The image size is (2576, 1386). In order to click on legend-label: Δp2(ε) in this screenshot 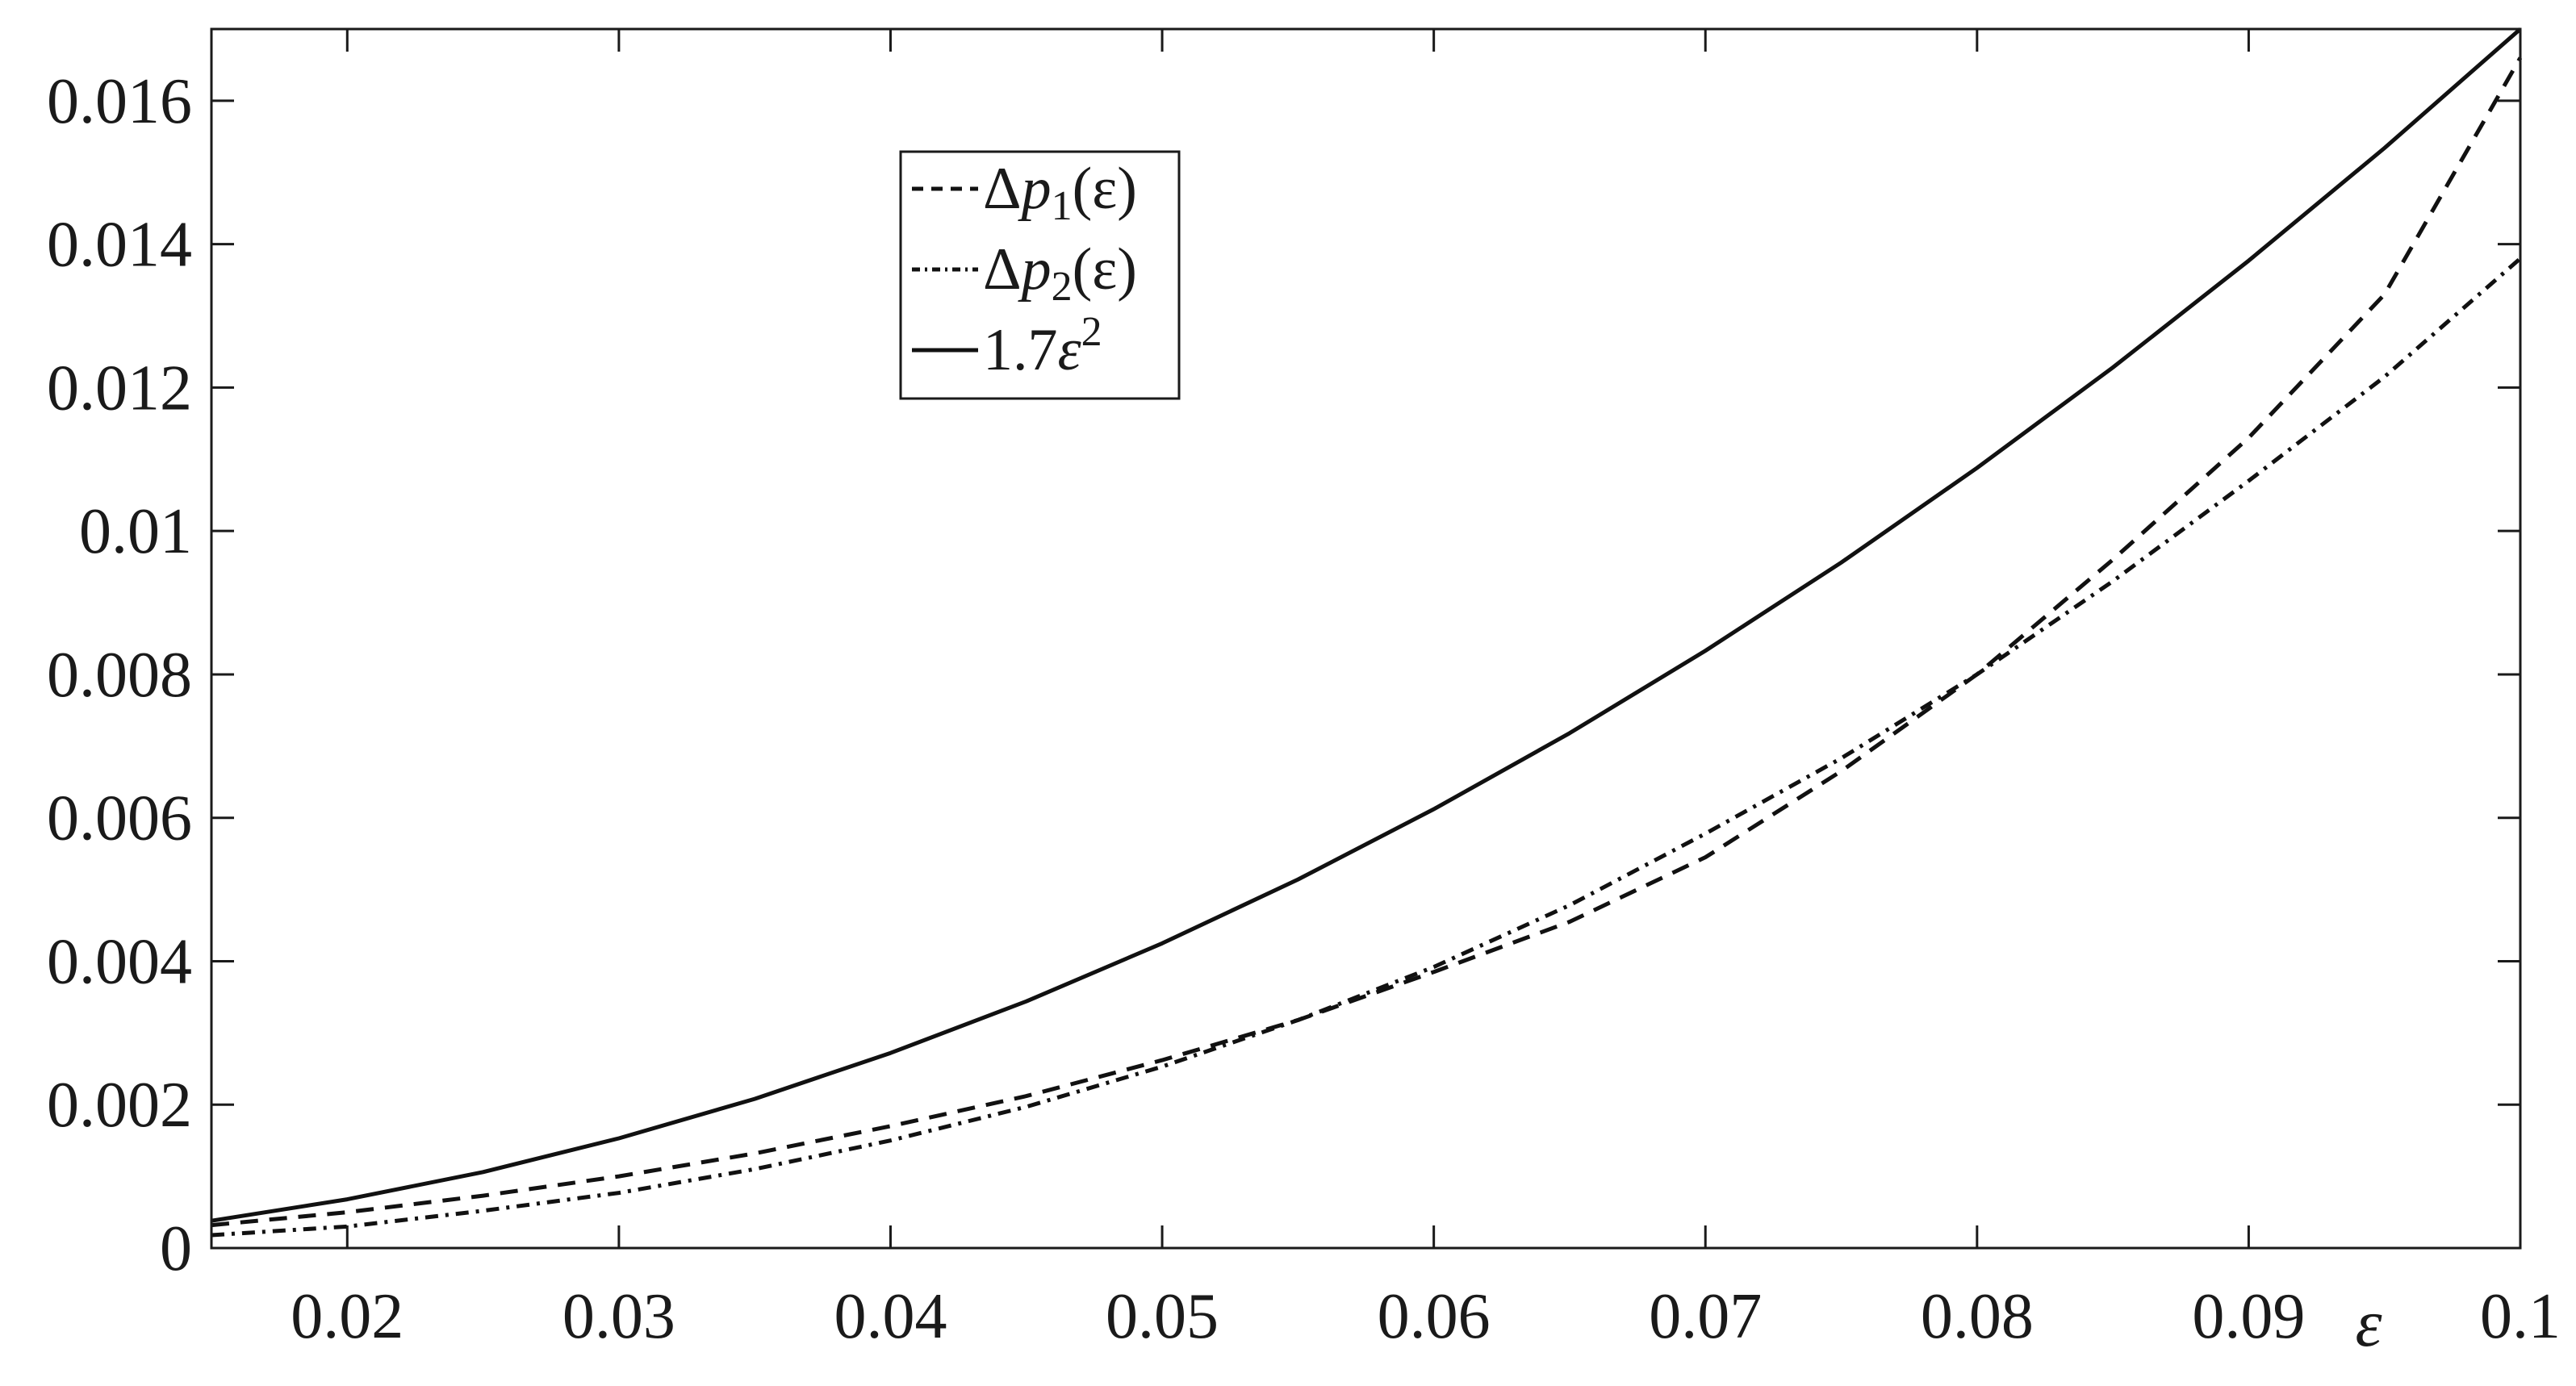, I will do `click(1060, 273)`.